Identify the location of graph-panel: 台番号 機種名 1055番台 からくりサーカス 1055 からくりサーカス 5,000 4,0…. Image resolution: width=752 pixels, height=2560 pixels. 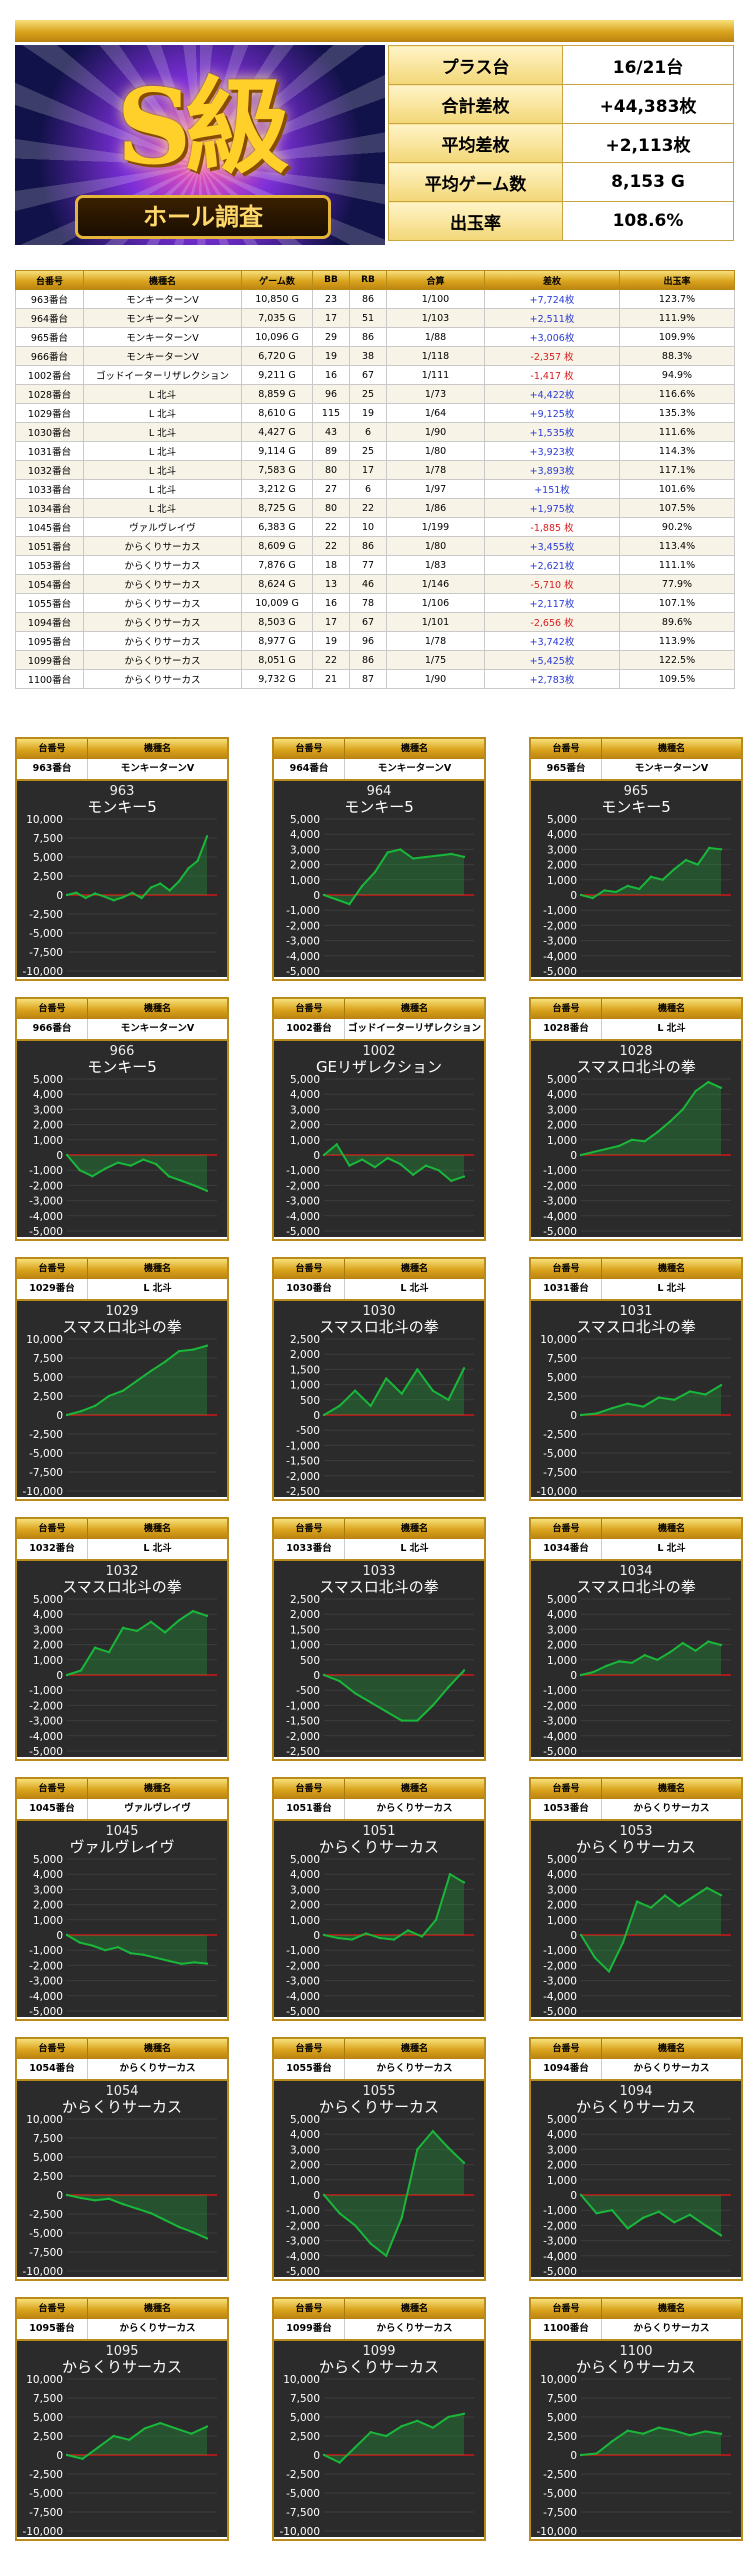
(379, 2159).